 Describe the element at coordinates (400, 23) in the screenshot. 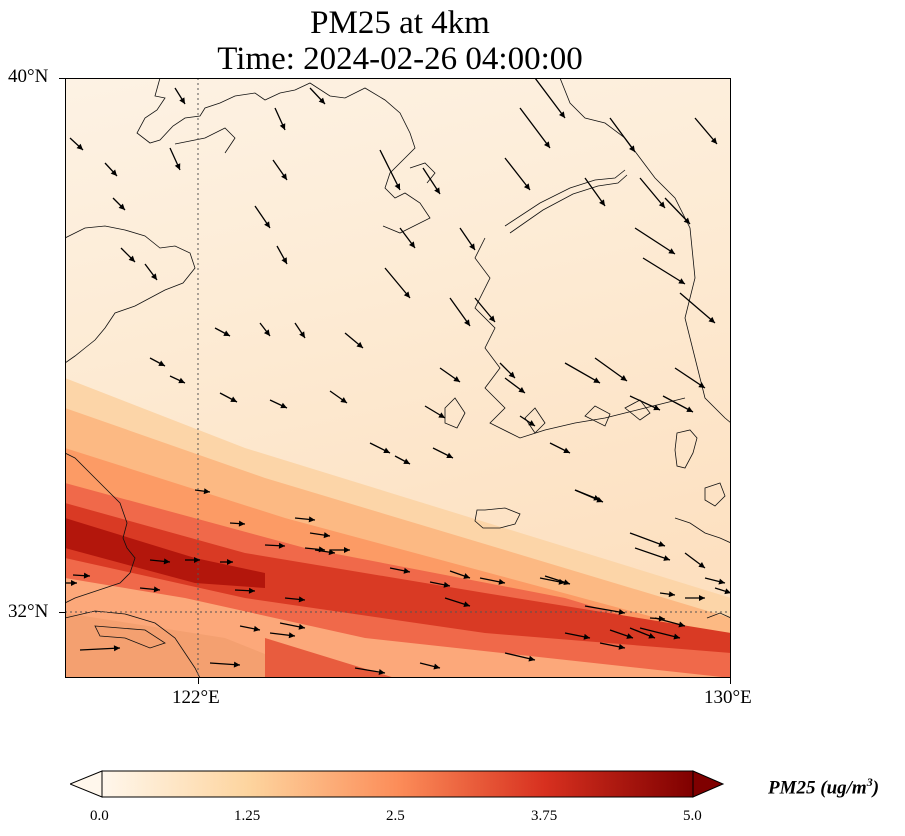

I see `map-title-line1: PM25 at 4km` at that location.